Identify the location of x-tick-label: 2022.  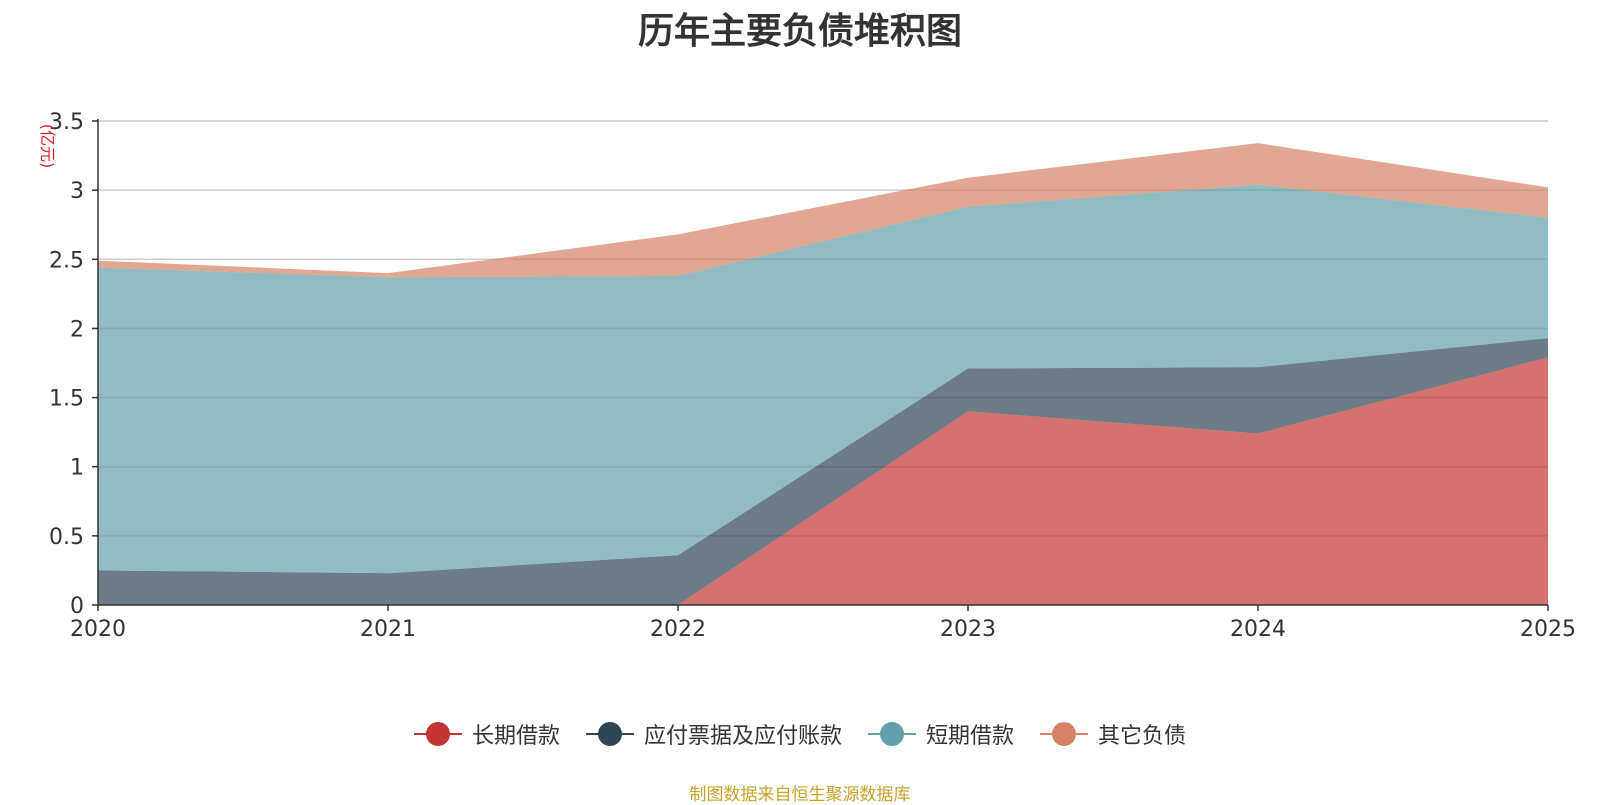
(678, 629).